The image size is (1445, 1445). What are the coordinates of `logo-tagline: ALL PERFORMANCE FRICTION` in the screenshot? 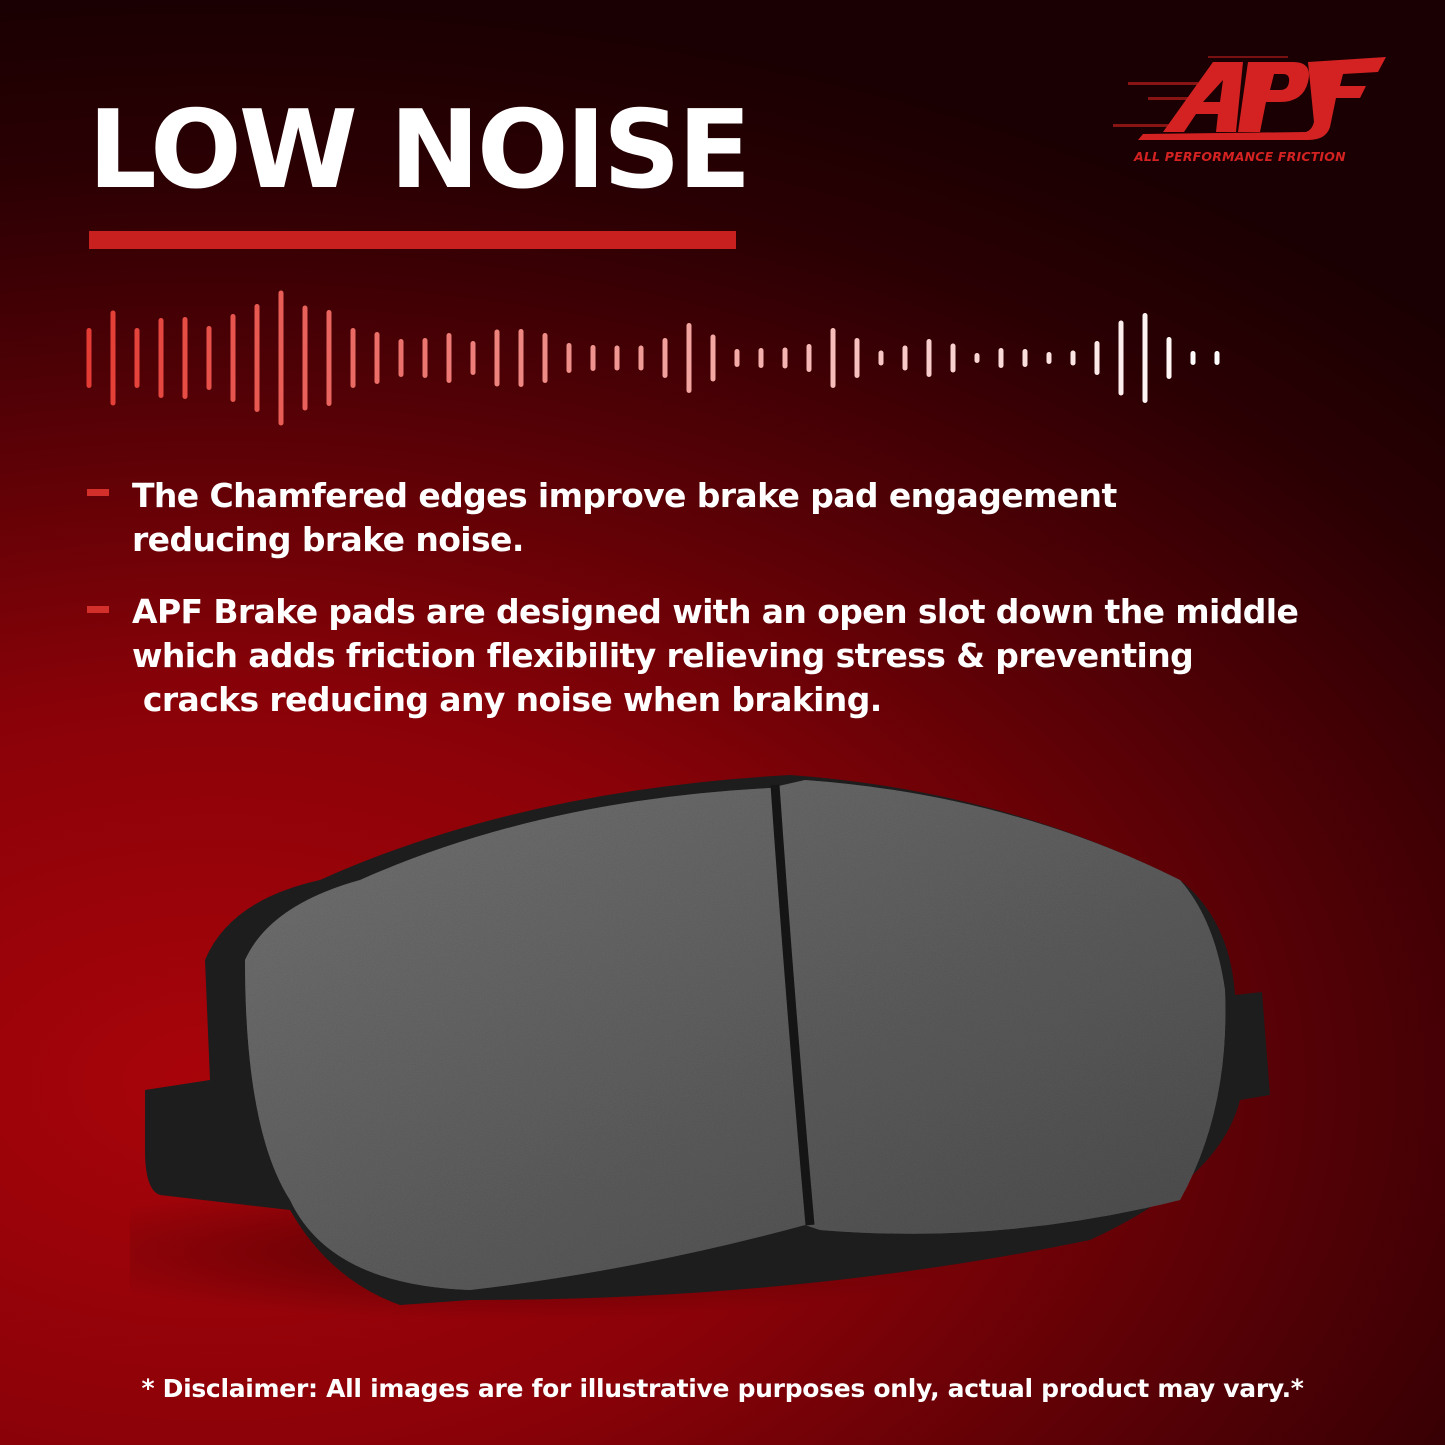 It's located at (1240, 156).